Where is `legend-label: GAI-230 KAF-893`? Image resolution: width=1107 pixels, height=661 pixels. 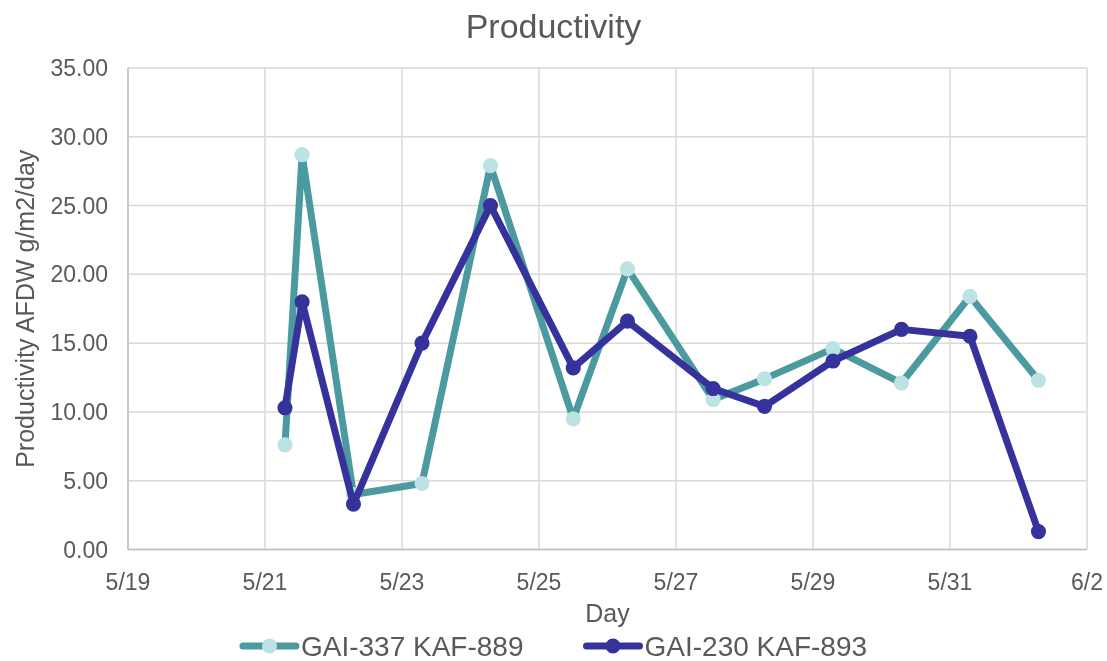
legend-label: GAI-230 KAF-893 is located at coordinates (756, 646).